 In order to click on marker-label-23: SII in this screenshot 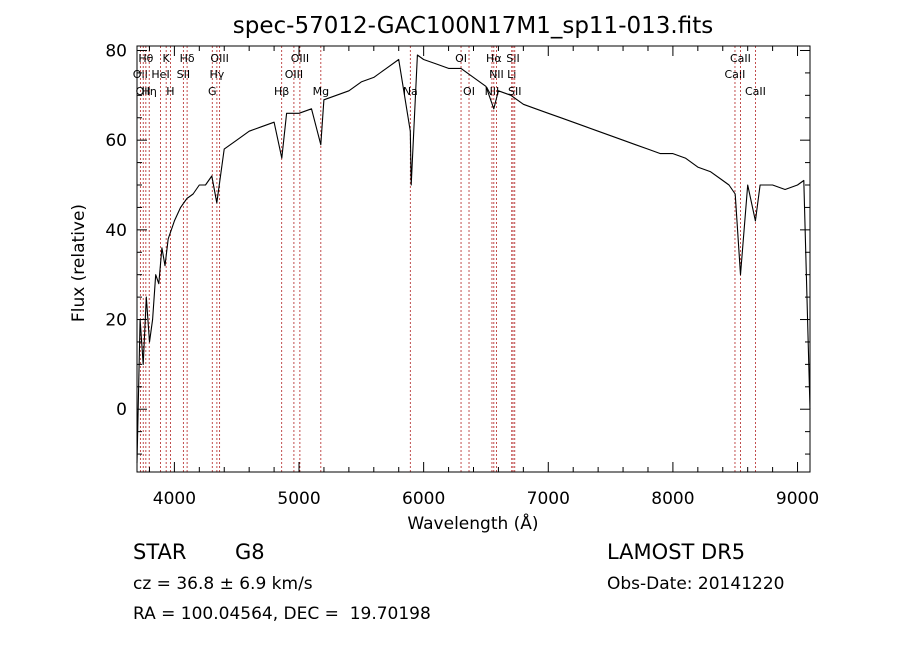, I will do `click(512, 58)`.